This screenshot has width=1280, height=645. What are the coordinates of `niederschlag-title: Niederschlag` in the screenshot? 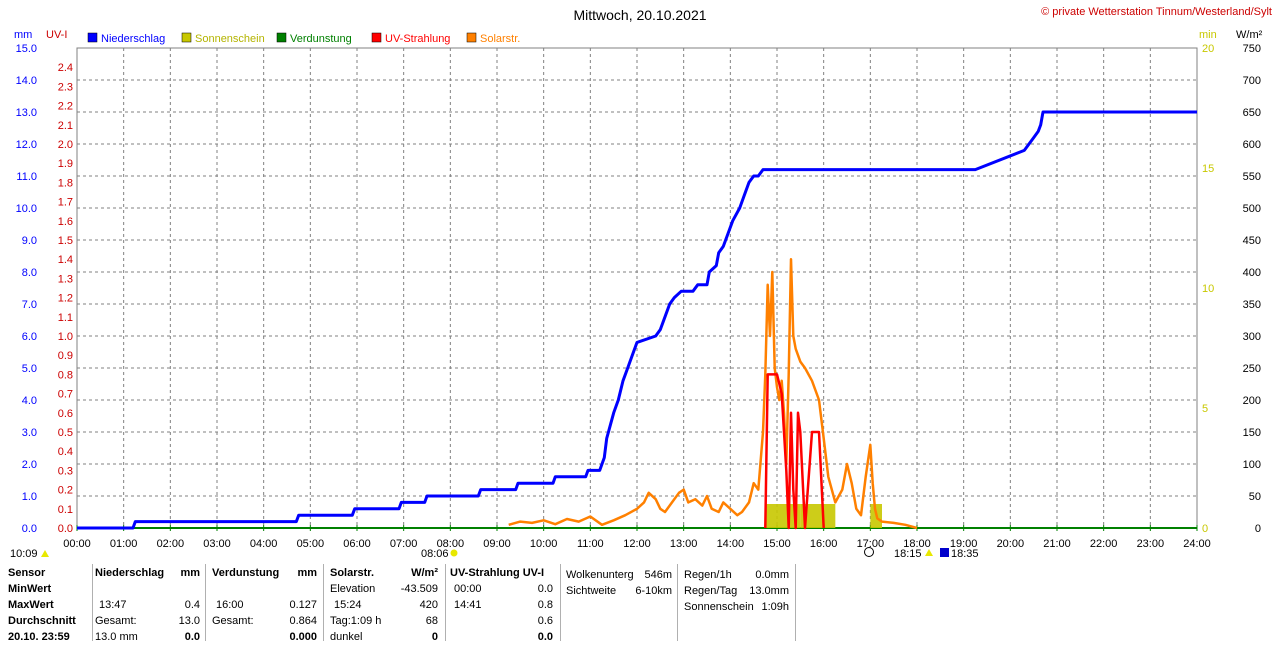 It's located at (130, 573).